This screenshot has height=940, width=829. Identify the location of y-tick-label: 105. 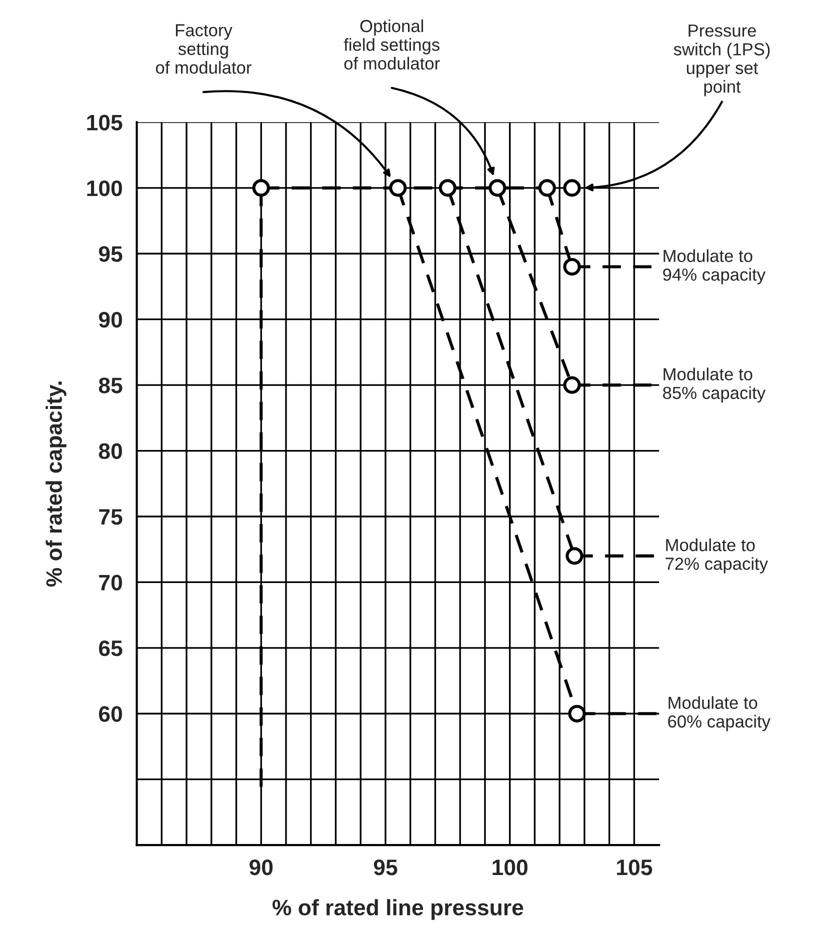
(104, 122).